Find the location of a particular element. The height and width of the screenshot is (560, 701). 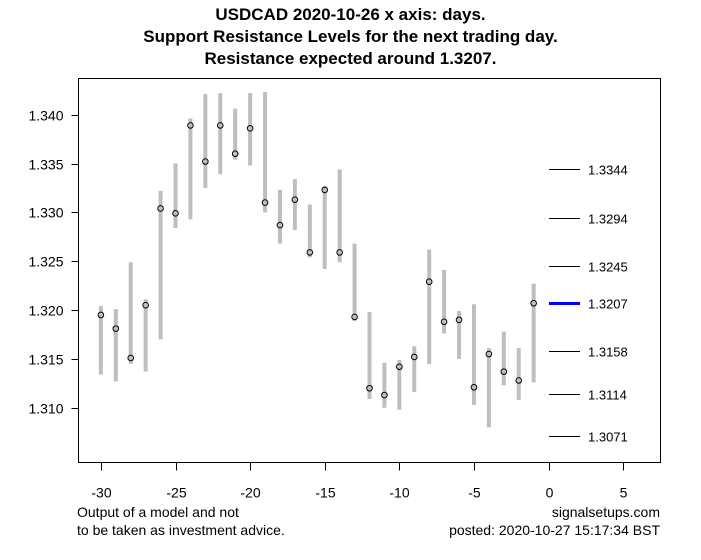

x-tick-label: -20 is located at coordinates (250, 493).